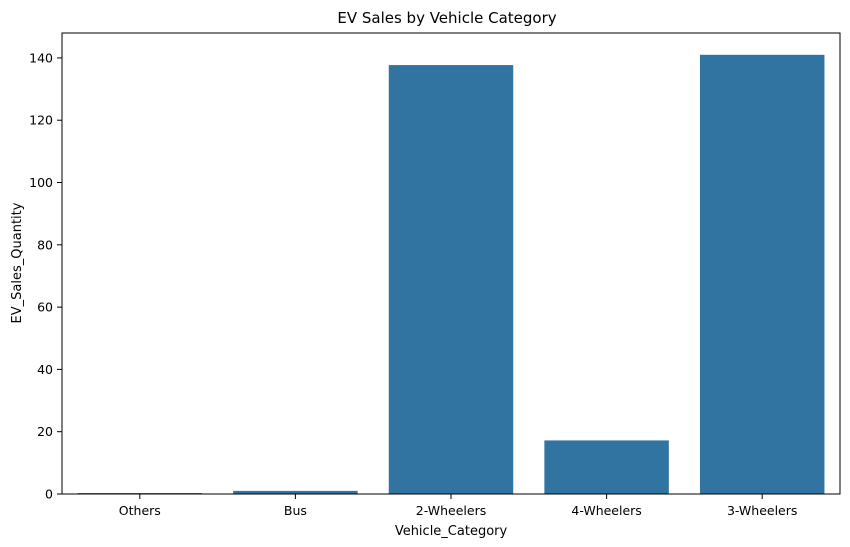 The image size is (850, 547). Describe the element at coordinates (451, 510) in the screenshot. I see `x-tick-label: 2-Wheelers` at that location.